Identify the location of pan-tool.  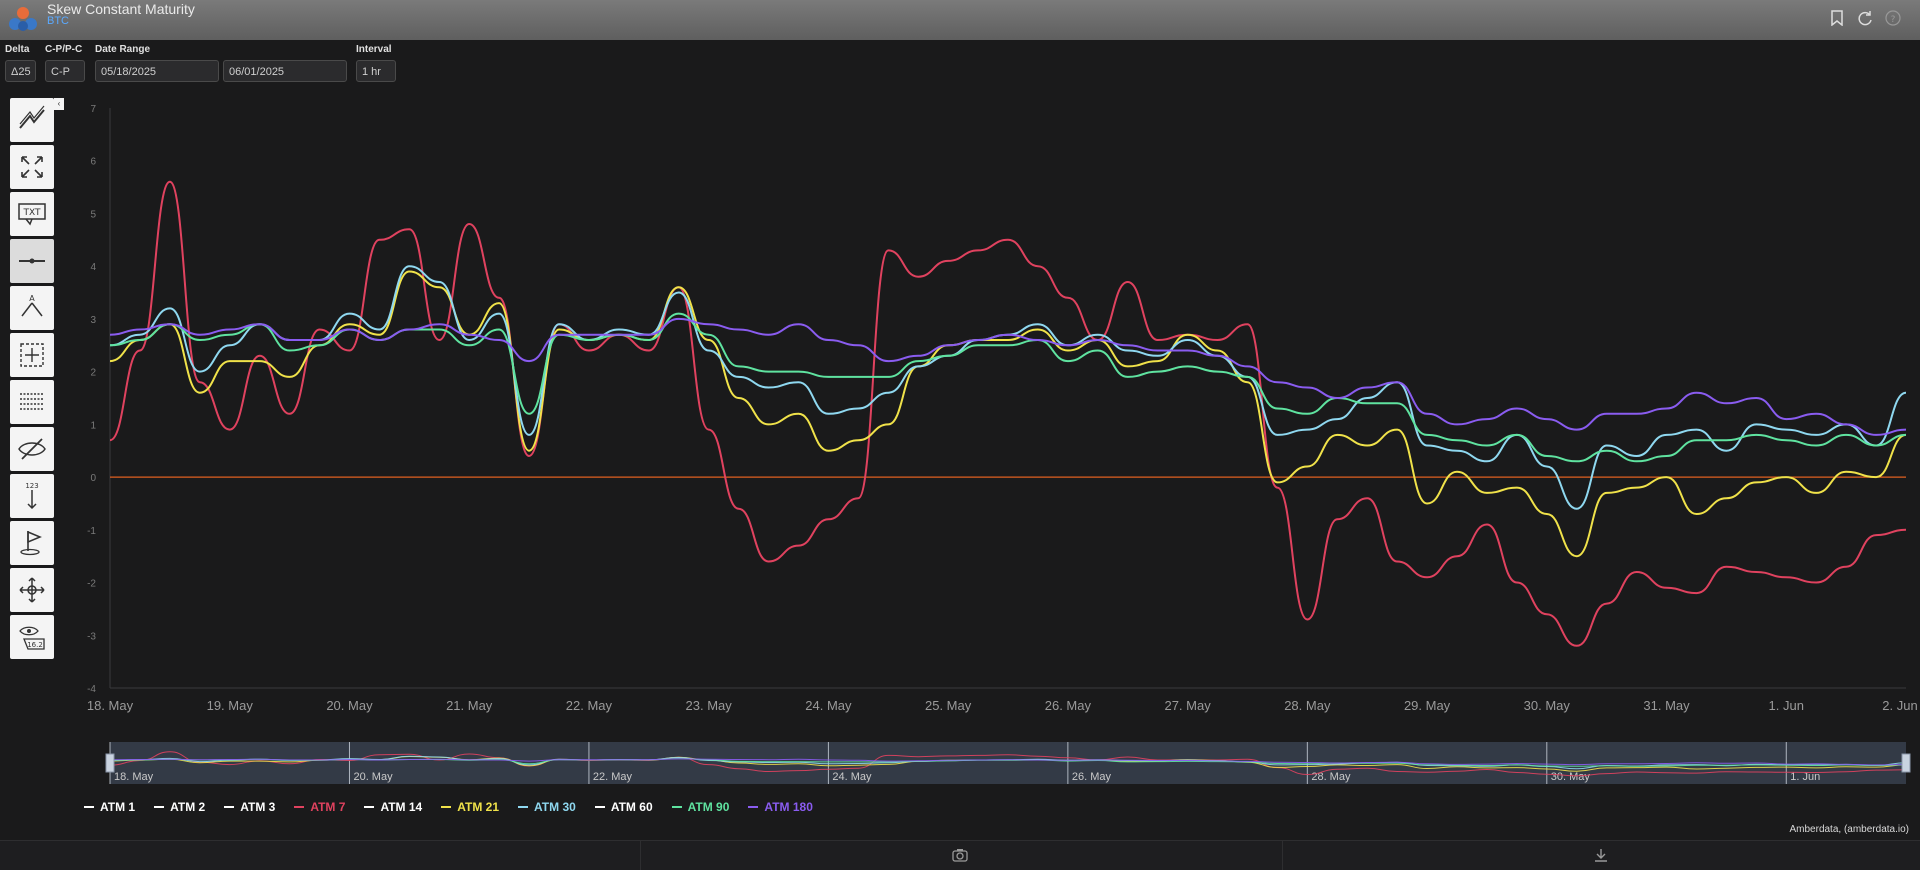
(32, 590).